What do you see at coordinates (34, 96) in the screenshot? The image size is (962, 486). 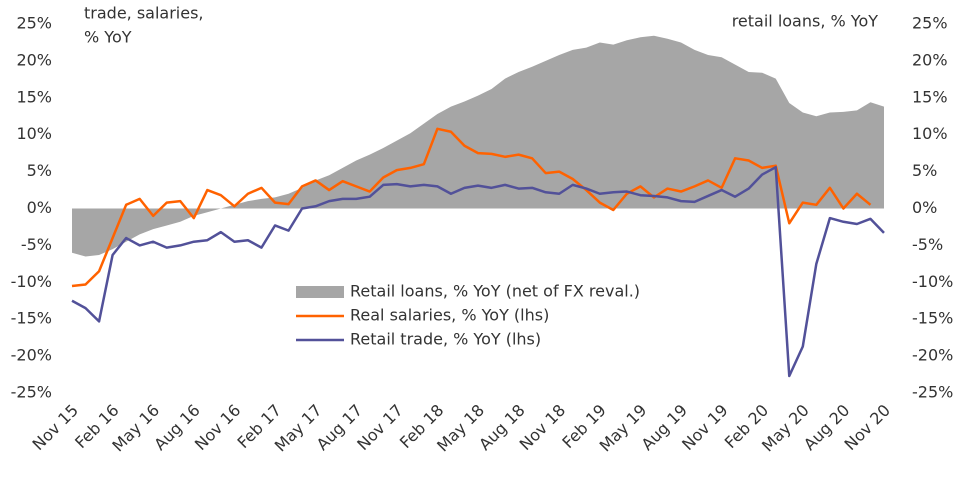 I see `y-tick-label: 15%` at bounding box center [34, 96].